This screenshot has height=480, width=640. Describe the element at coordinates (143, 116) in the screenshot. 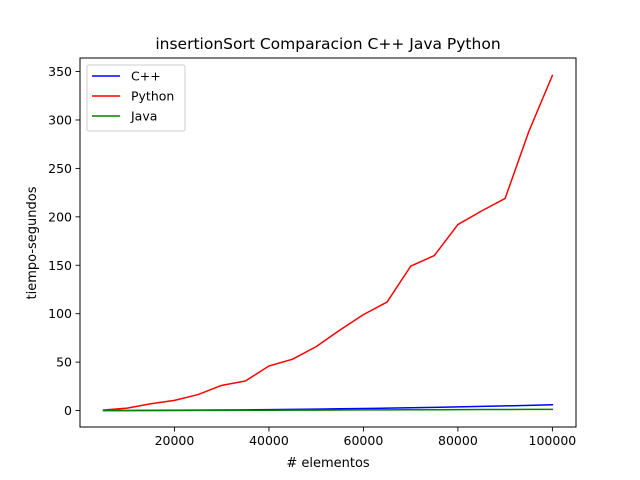

I see `legend-entry-label: Java` at that location.